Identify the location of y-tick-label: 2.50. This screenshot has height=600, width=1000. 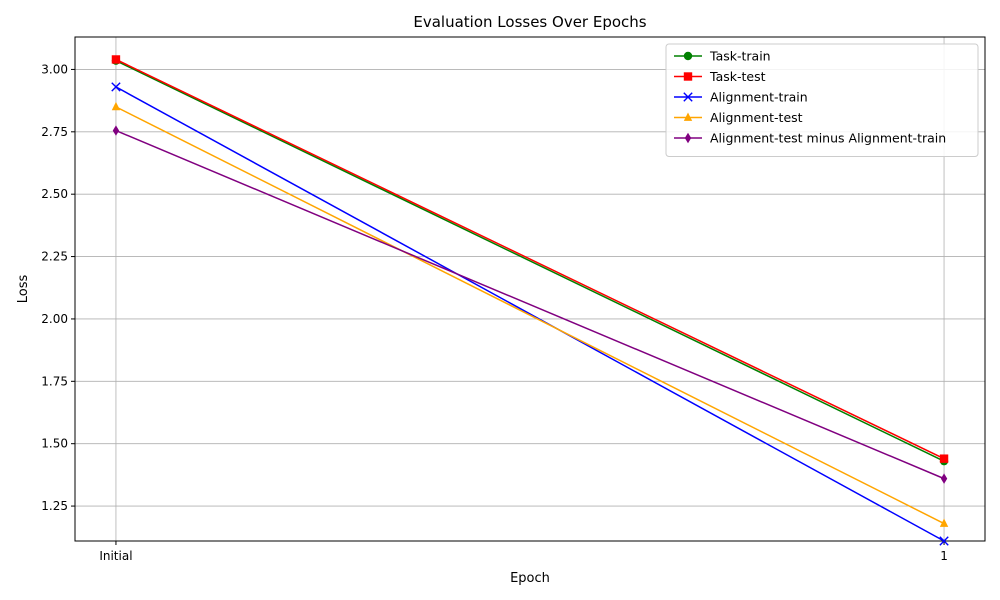
(54, 194).